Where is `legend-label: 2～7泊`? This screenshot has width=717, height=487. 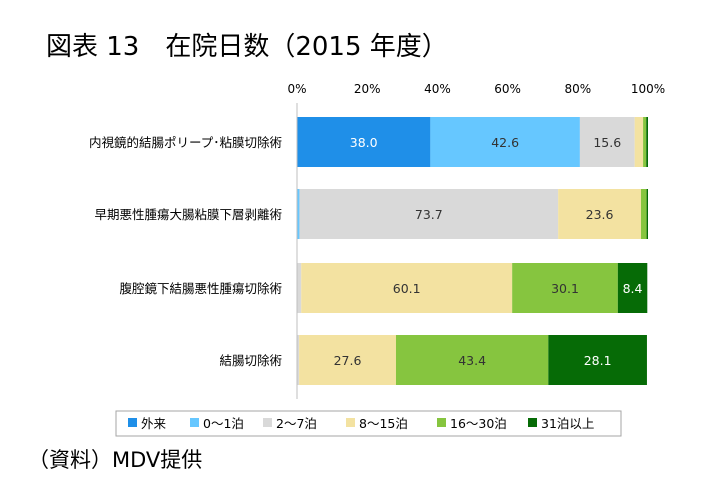
legend-label: 2～7泊 is located at coordinates (296, 423).